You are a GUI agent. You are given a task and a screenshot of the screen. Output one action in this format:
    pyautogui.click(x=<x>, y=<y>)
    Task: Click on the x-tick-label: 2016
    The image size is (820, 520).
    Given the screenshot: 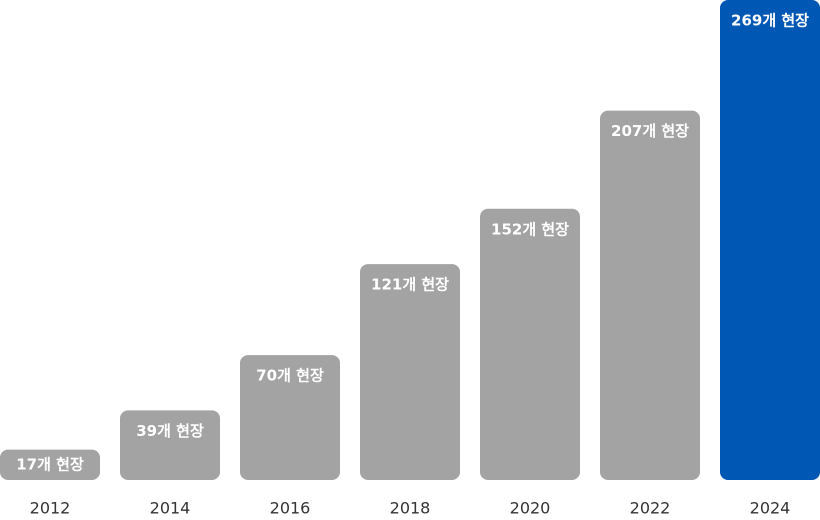 What is the action you would take?
    pyautogui.click(x=290, y=508)
    